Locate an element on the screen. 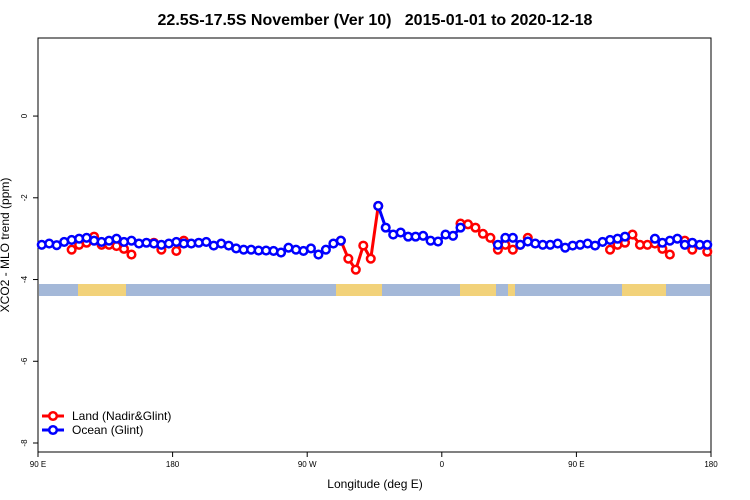 The width and height of the screenshot is (750, 500). x-tick-label: 0 is located at coordinates (442, 464).